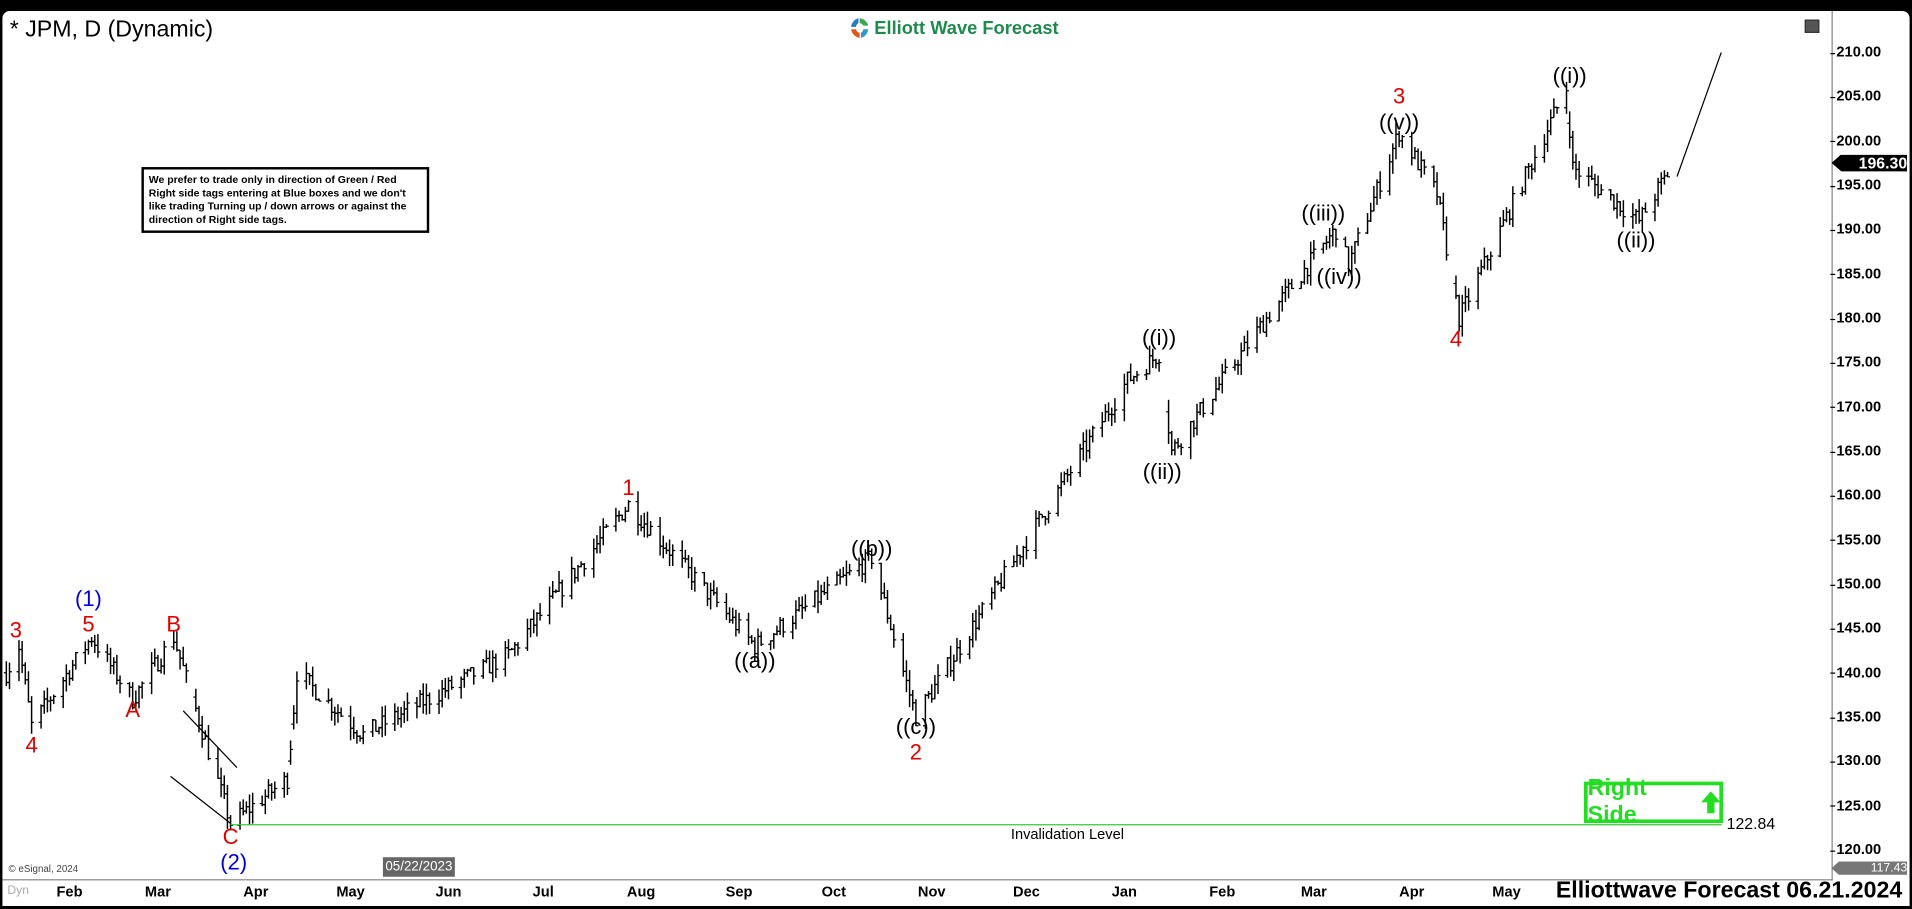 The image size is (1912, 909). What do you see at coordinates (1856, 273) in the screenshot?
I see `y-tick-label: 185.00` at bounding box center [1856, 273].